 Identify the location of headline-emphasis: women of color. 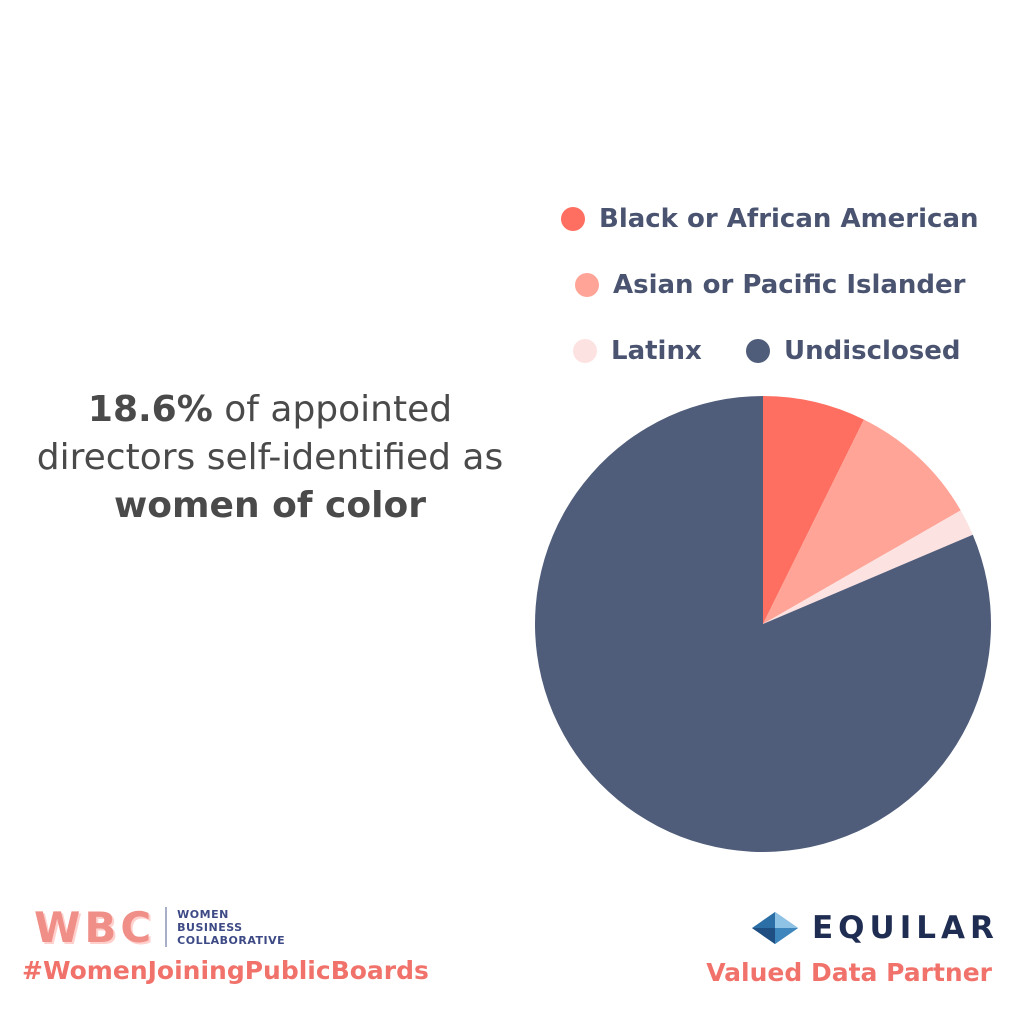
(270, 505).